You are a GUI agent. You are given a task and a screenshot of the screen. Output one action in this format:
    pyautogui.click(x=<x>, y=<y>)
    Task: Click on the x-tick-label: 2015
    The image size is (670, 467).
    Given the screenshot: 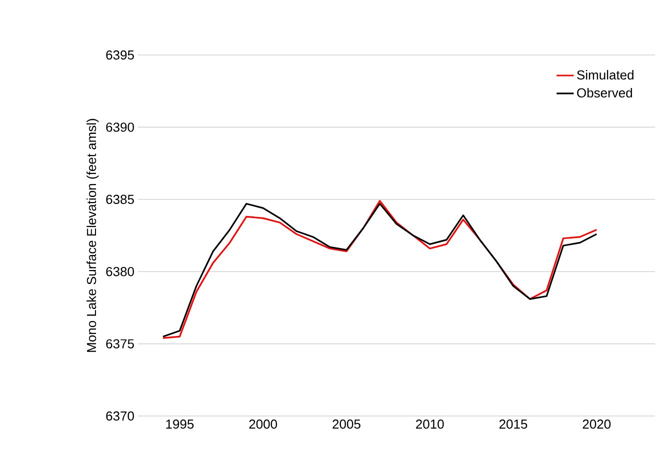 What is the action you would take?
    pyautogui.click(x=513, y=424)
    